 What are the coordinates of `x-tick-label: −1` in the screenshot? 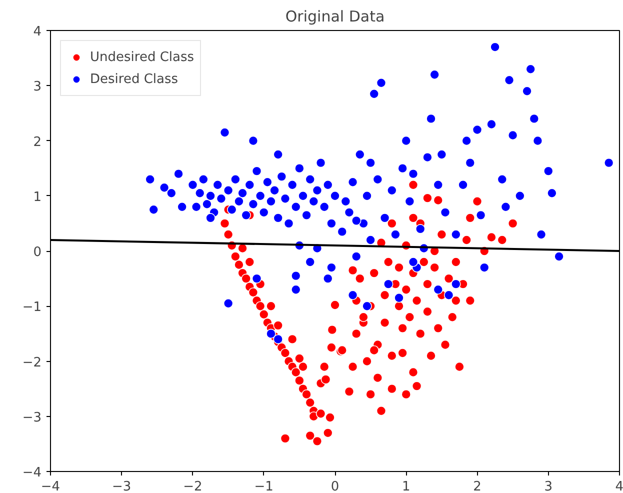 It's located at (264, 486).